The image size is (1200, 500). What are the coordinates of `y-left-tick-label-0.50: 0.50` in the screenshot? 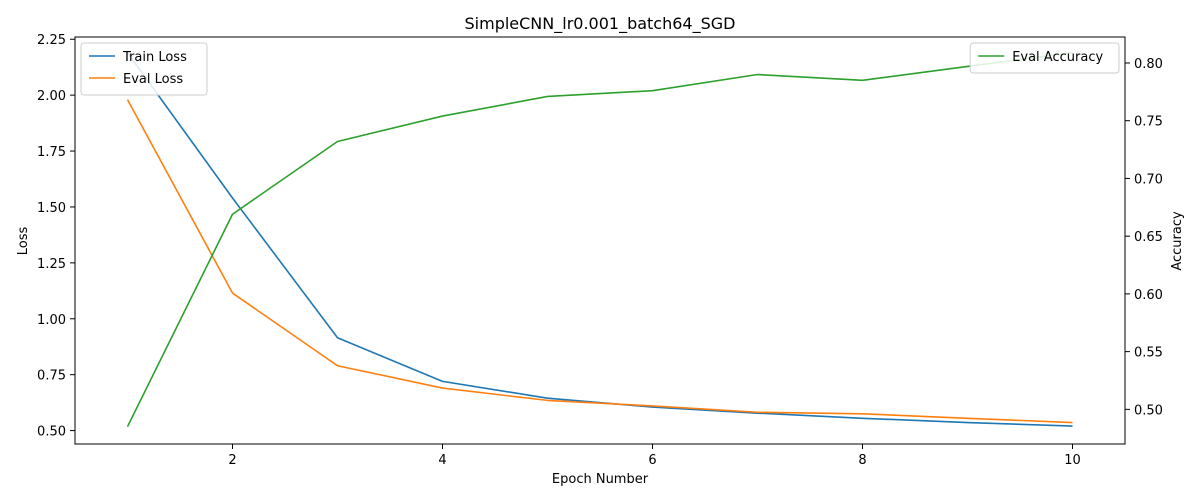 It's located at (51, 432).